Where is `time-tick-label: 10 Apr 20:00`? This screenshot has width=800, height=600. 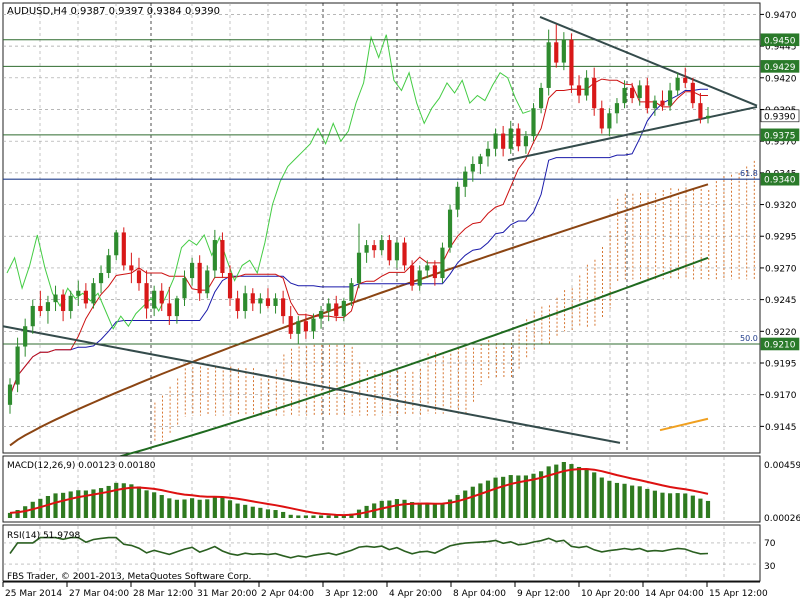 time-tick-label: 10 Apr 20:00 is located at coordinates (610, 594).